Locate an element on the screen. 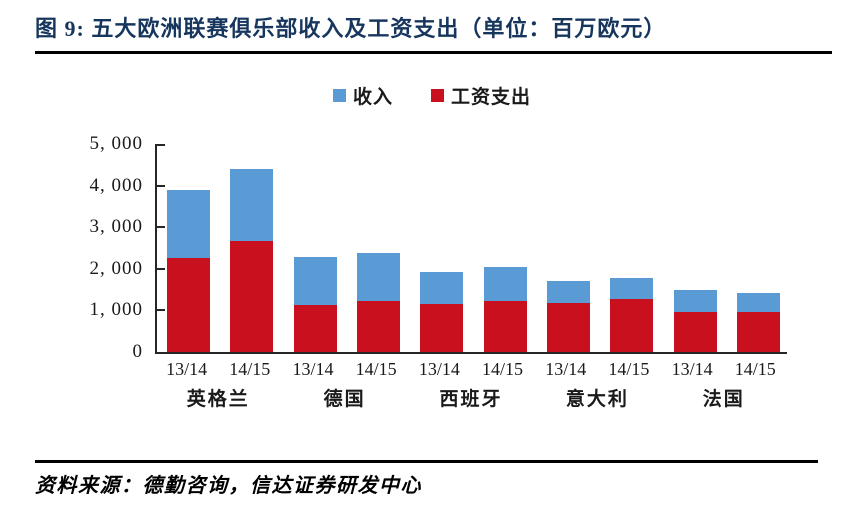 The width and height of the screenshot is (864, 524). y-axis-label: 2, 000 is located at coordinates (116, 268).